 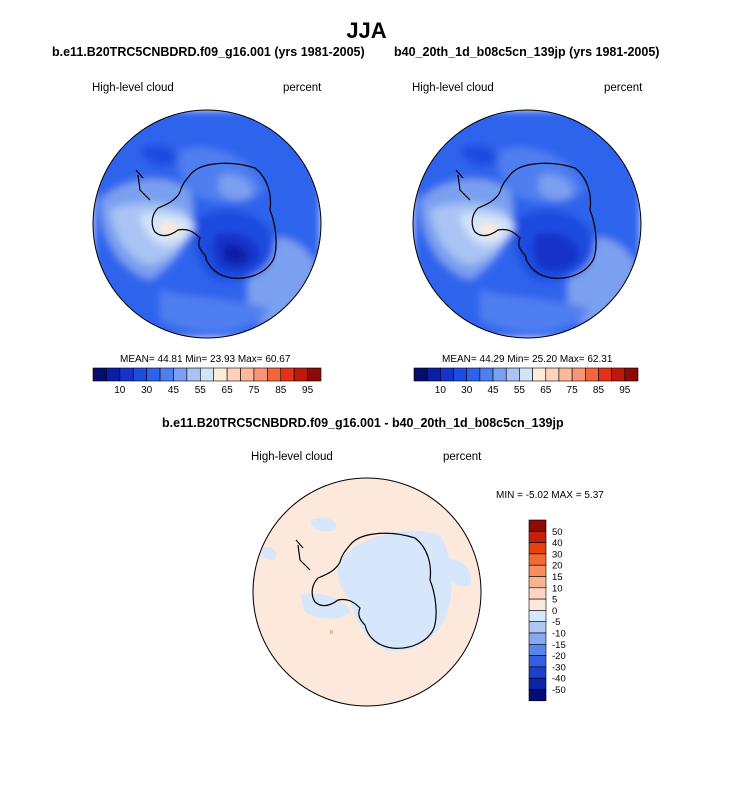 What do you see at coordinates (292, 457) in the screenshot?
I see `diff-variable-label: High-level cloud` at bounding box center [292, 457].